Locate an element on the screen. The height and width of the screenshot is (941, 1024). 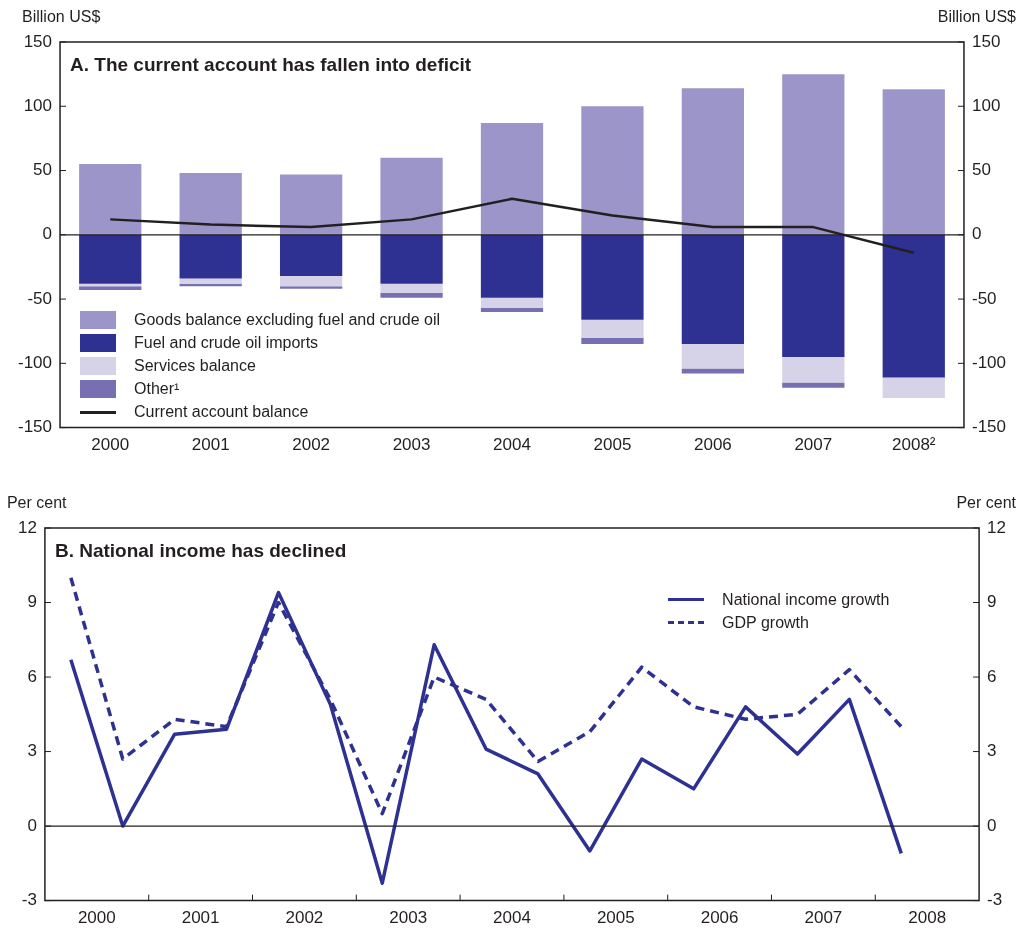
y2-tick-label: 9 is located at coordinates (992, 602).